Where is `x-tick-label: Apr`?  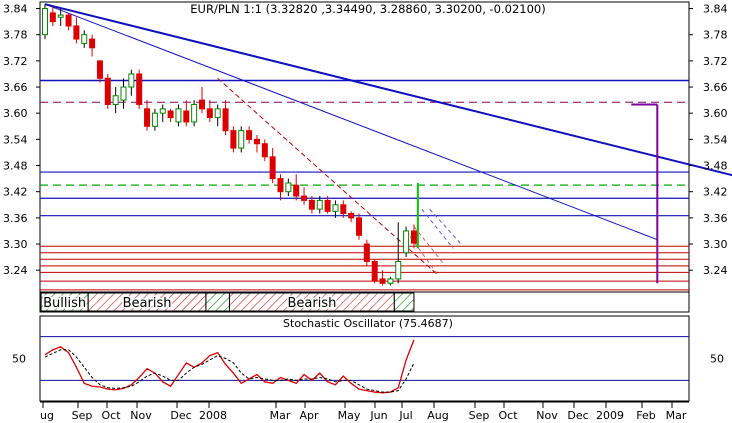 x-tick-label: Apr is located at coordinates (309, 415).